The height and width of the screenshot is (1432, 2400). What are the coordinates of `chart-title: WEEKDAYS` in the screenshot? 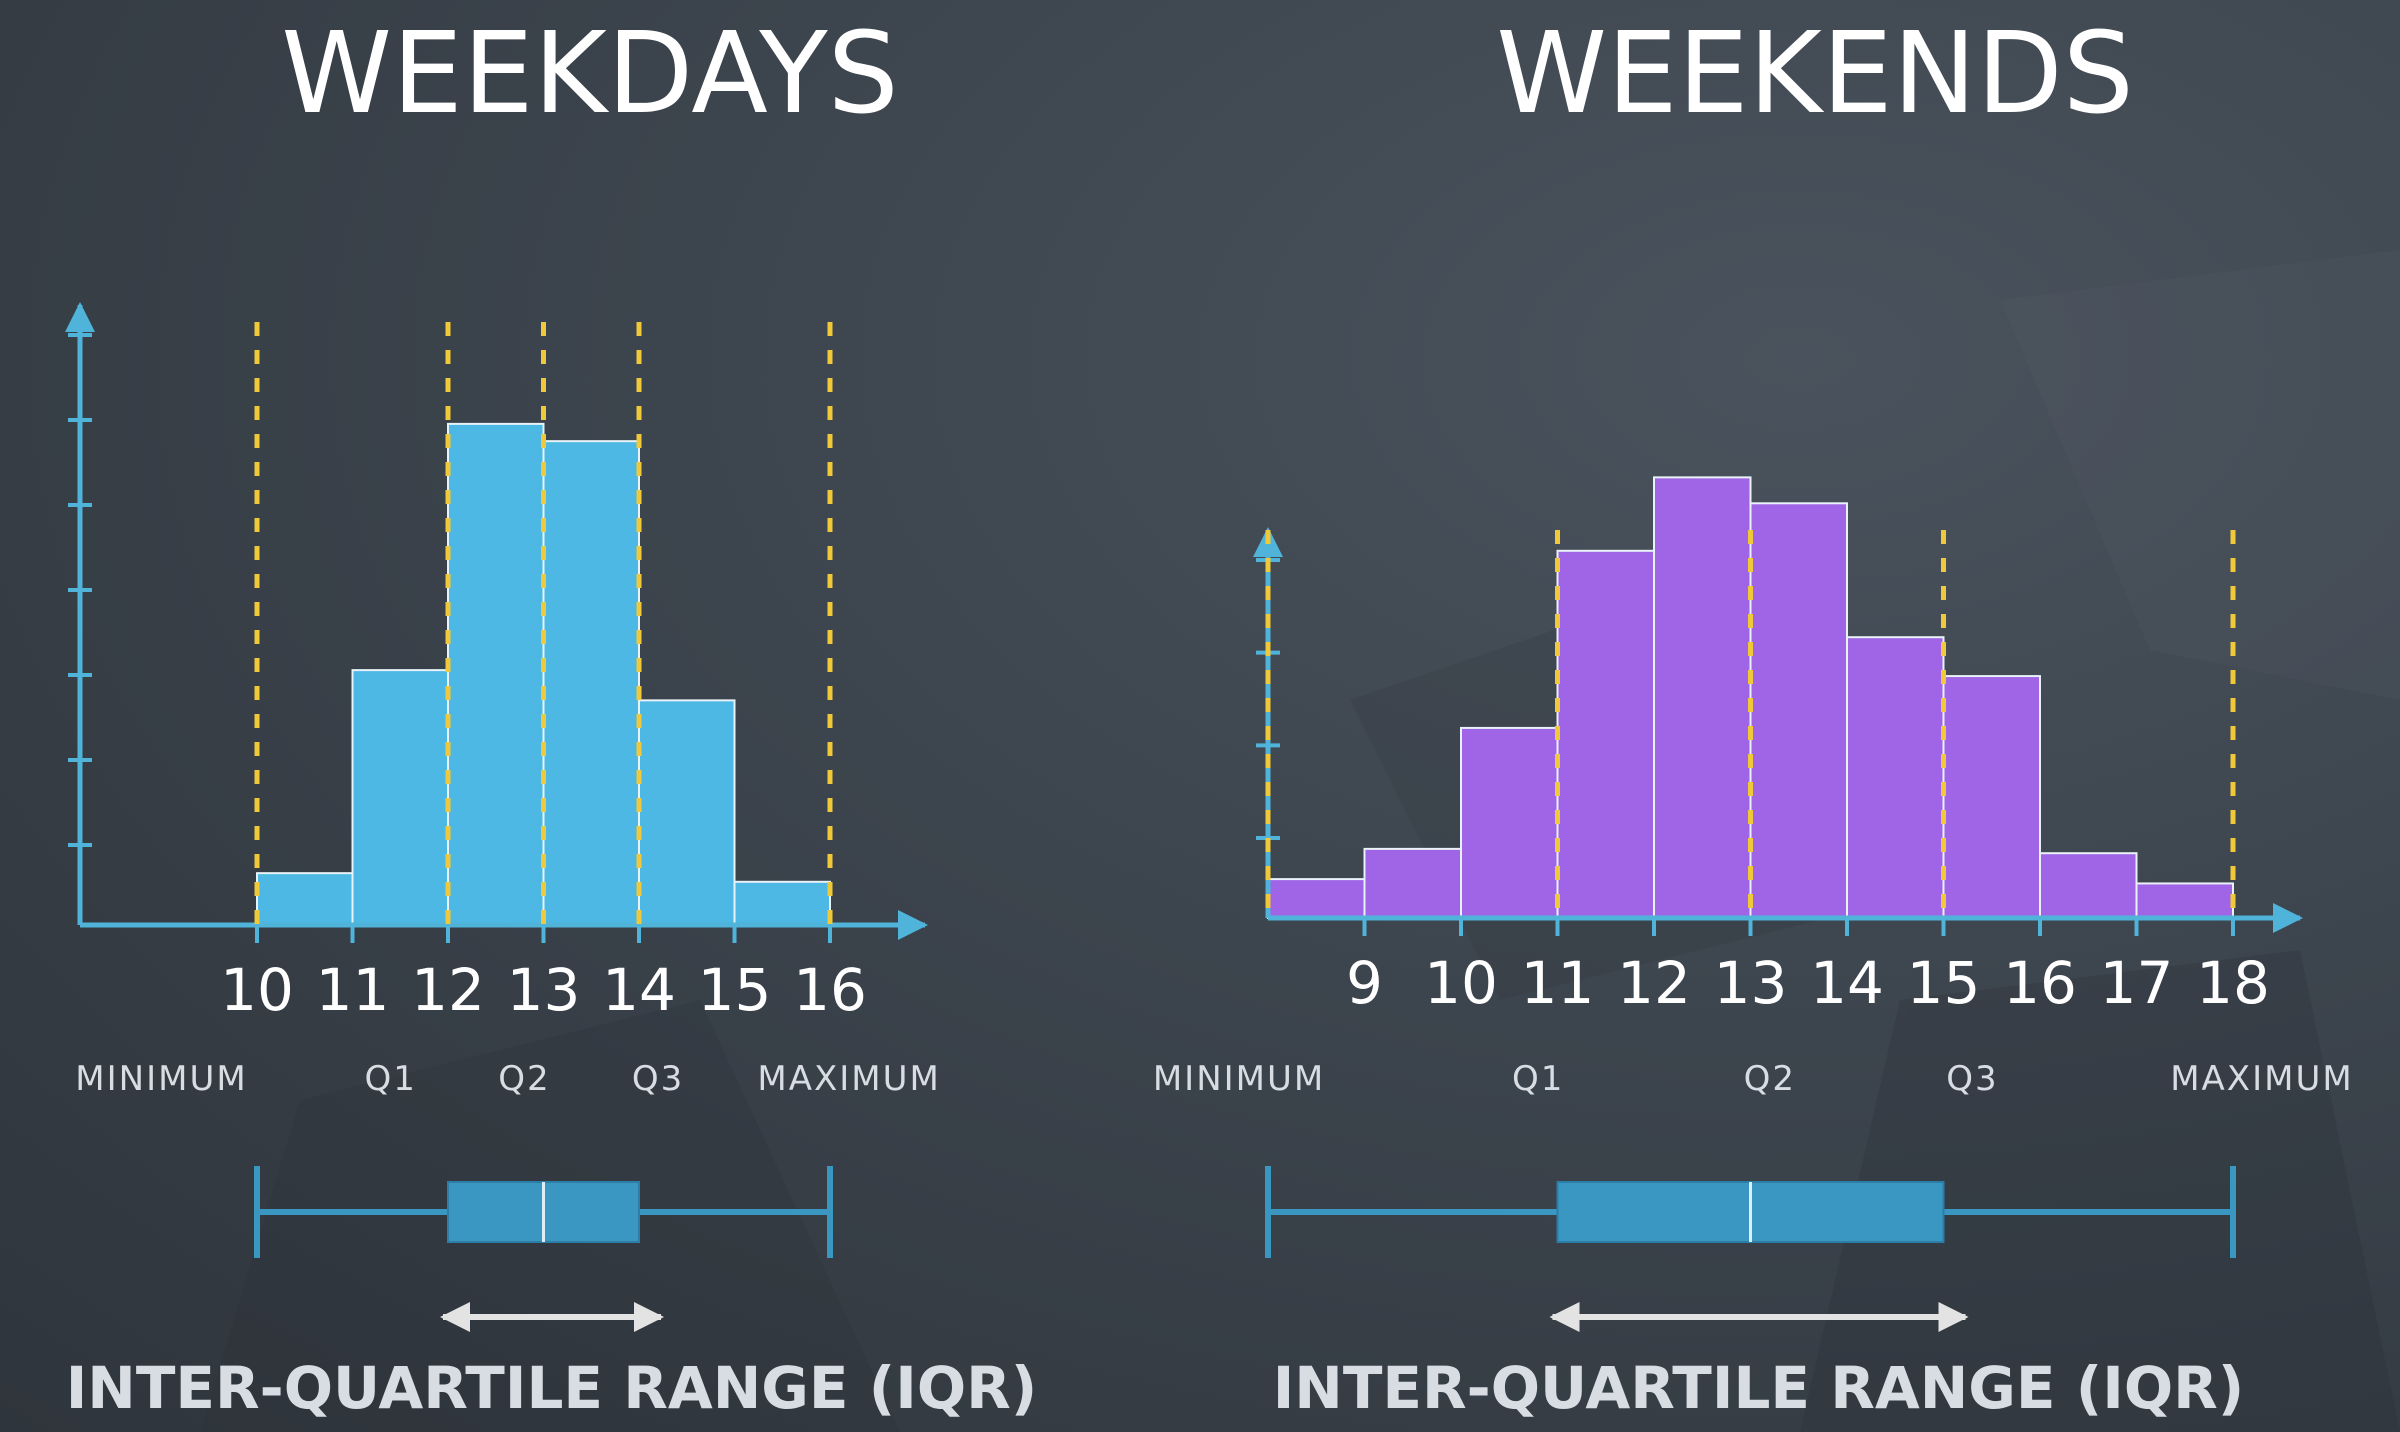 It's located at (589, 74).